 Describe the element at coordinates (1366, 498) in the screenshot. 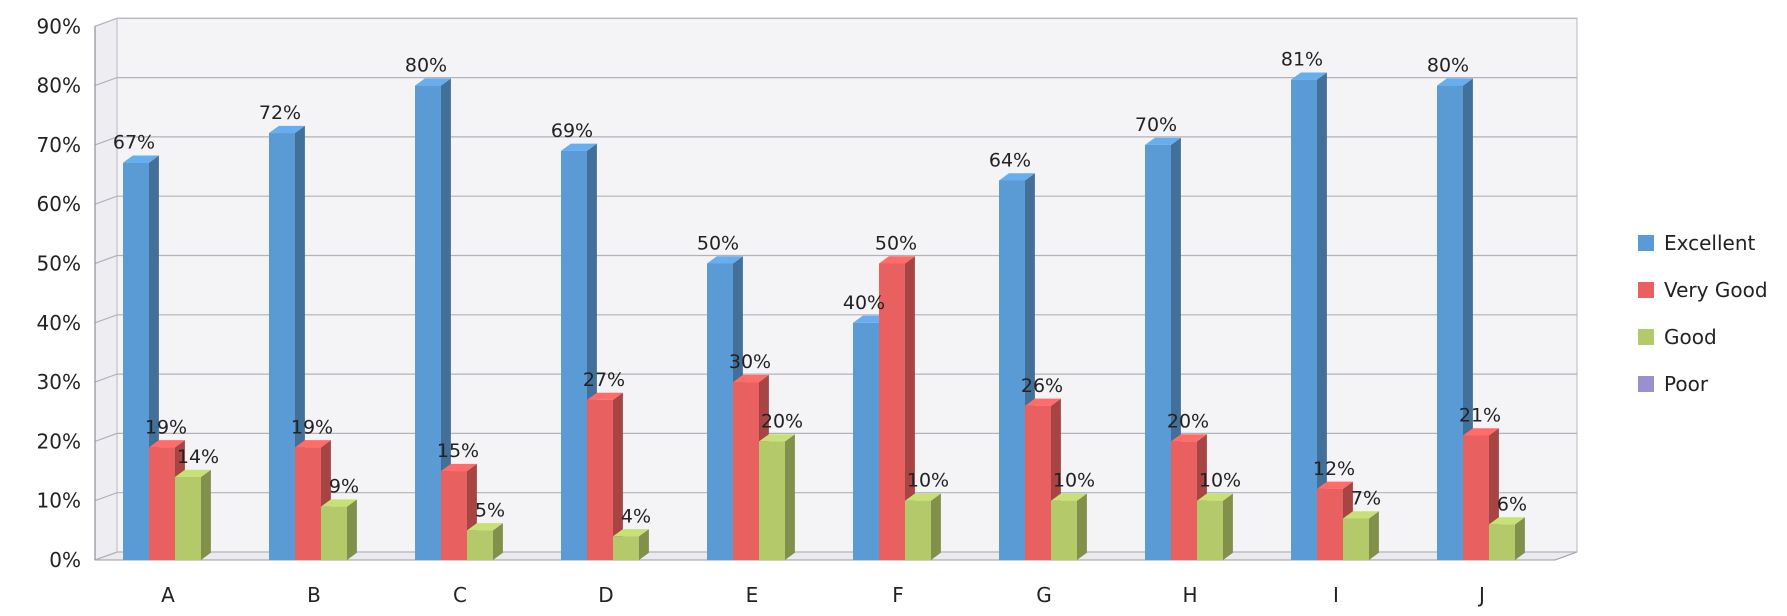

I see `data-label: 7%` at that location.